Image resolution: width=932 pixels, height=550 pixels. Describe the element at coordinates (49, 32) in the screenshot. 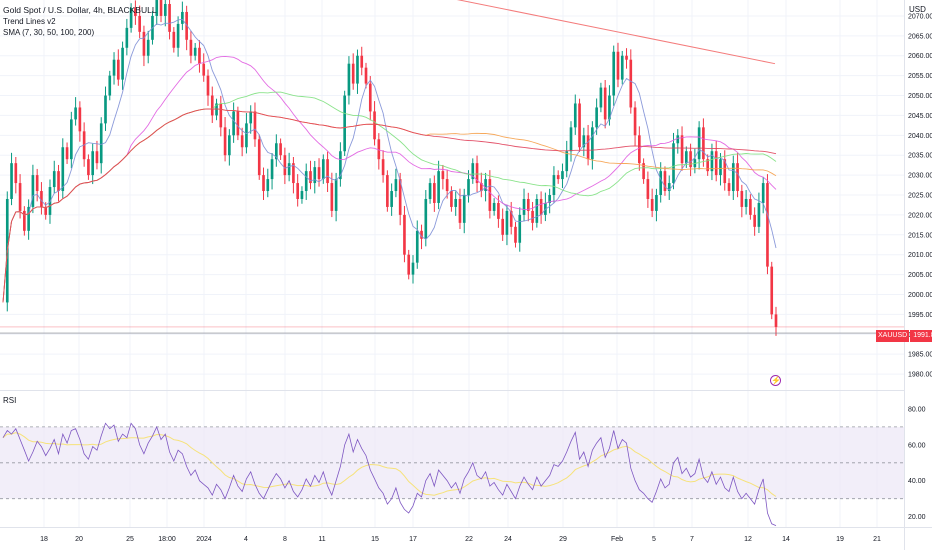

I see `indicator-sma: SMA (7, 30, 50, 100, 200)` at that location.